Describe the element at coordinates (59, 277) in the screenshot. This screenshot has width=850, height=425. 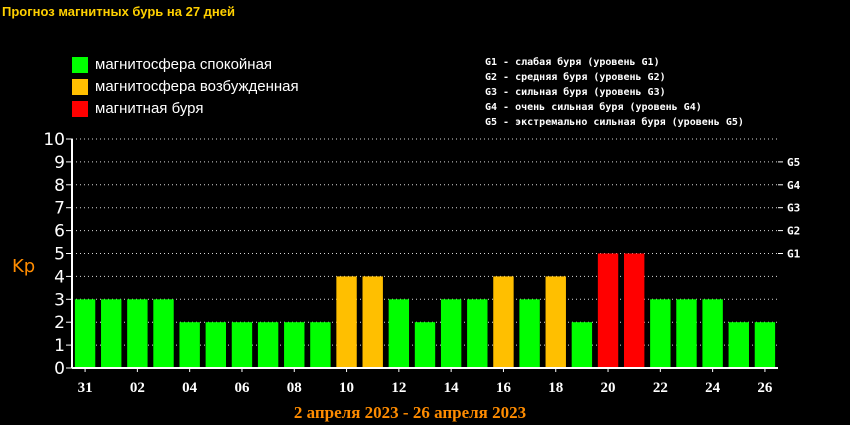
I see `y-tick-label: 4` at that location.